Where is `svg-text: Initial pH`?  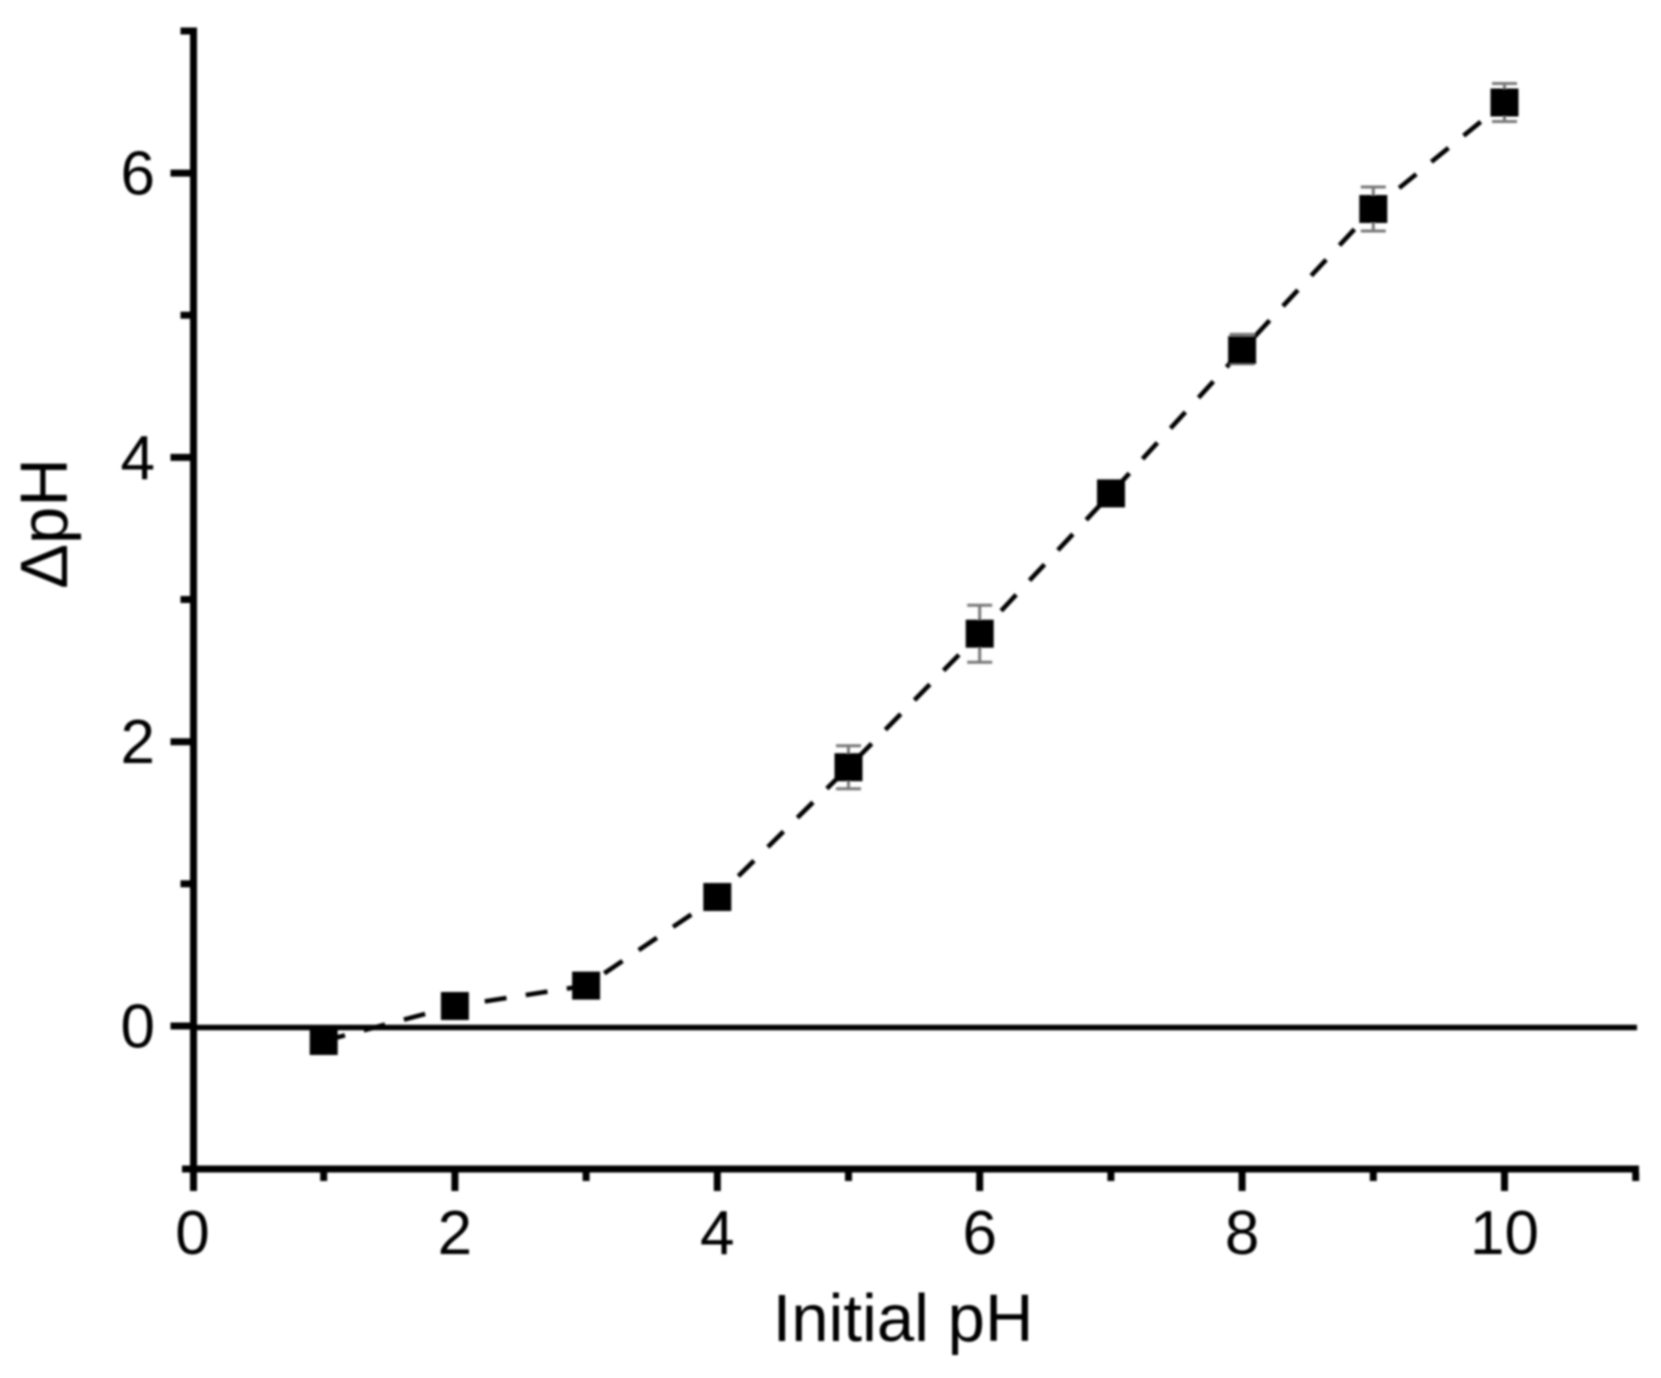 svg-text: Initial pH is located at coordinates (903, 1318).